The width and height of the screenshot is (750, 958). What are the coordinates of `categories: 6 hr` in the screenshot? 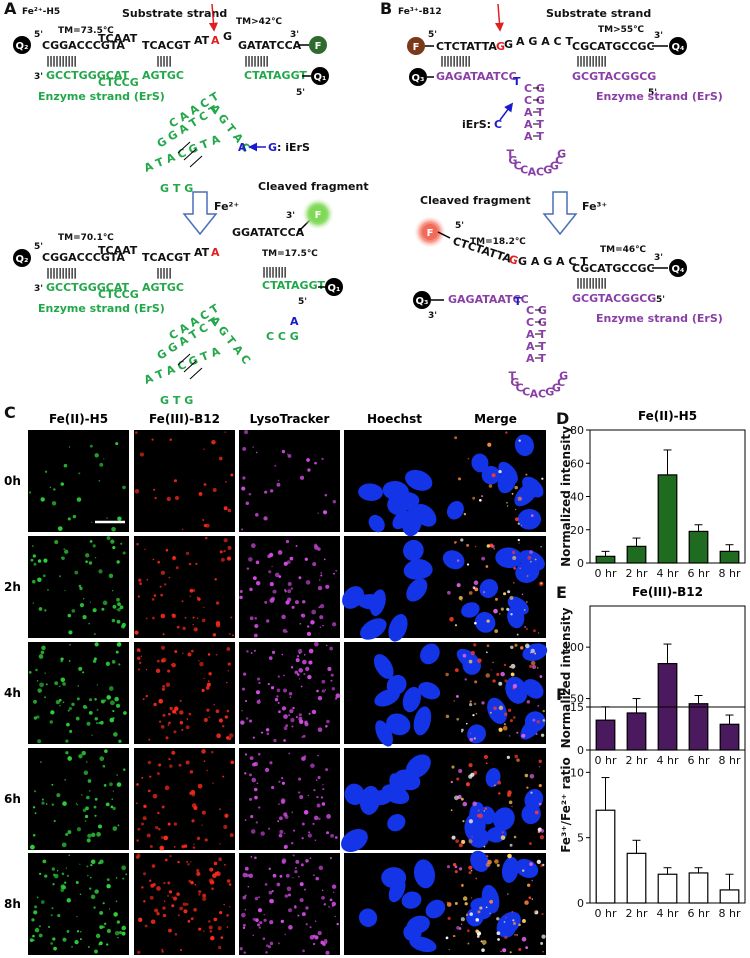 It's located at (699, 573).